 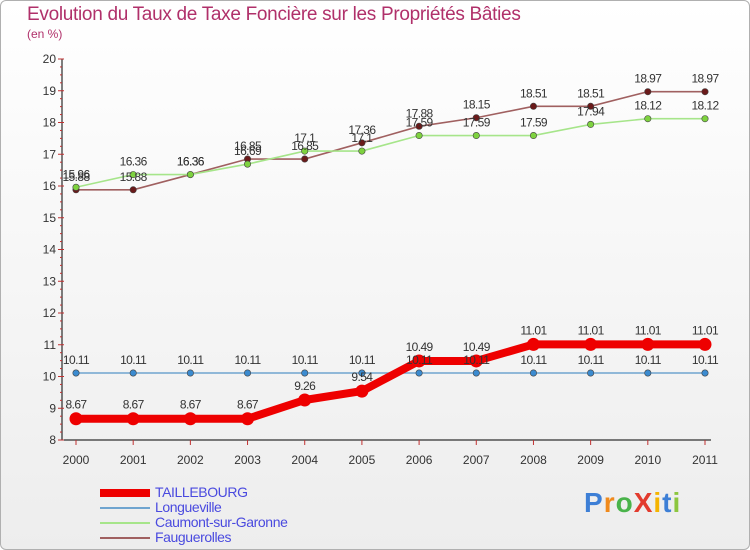 What do you see at coordinates (193, 537) in the screenshot?
I see `legend-label: Fauguerolles` at bounding box center [193, 537].